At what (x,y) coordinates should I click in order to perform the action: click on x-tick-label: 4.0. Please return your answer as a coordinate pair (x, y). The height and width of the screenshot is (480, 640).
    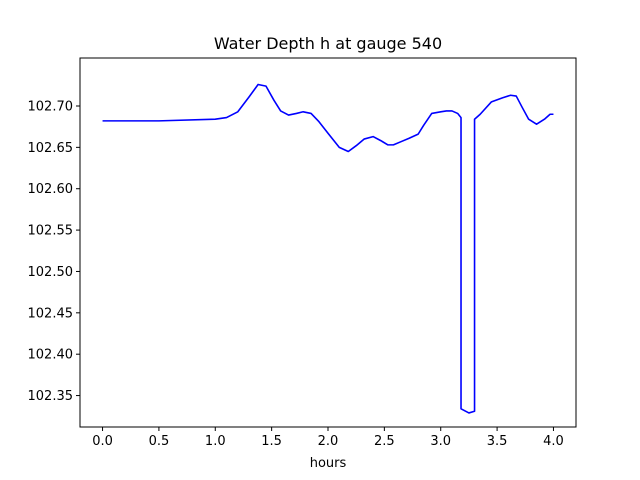
    Looking at the image, I should click on (553, 441).